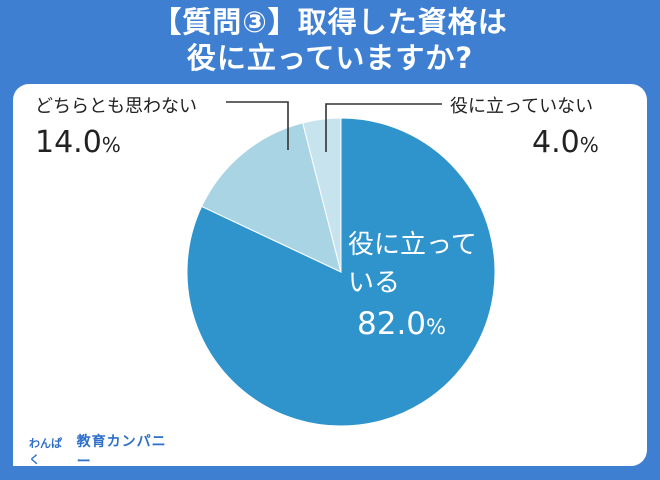 This screenshot has width=660, height=480. What do you see at coordinates (383, 127) in the screenshot?
I see `leader-line-not-useful` at bounding box center [383, 127].